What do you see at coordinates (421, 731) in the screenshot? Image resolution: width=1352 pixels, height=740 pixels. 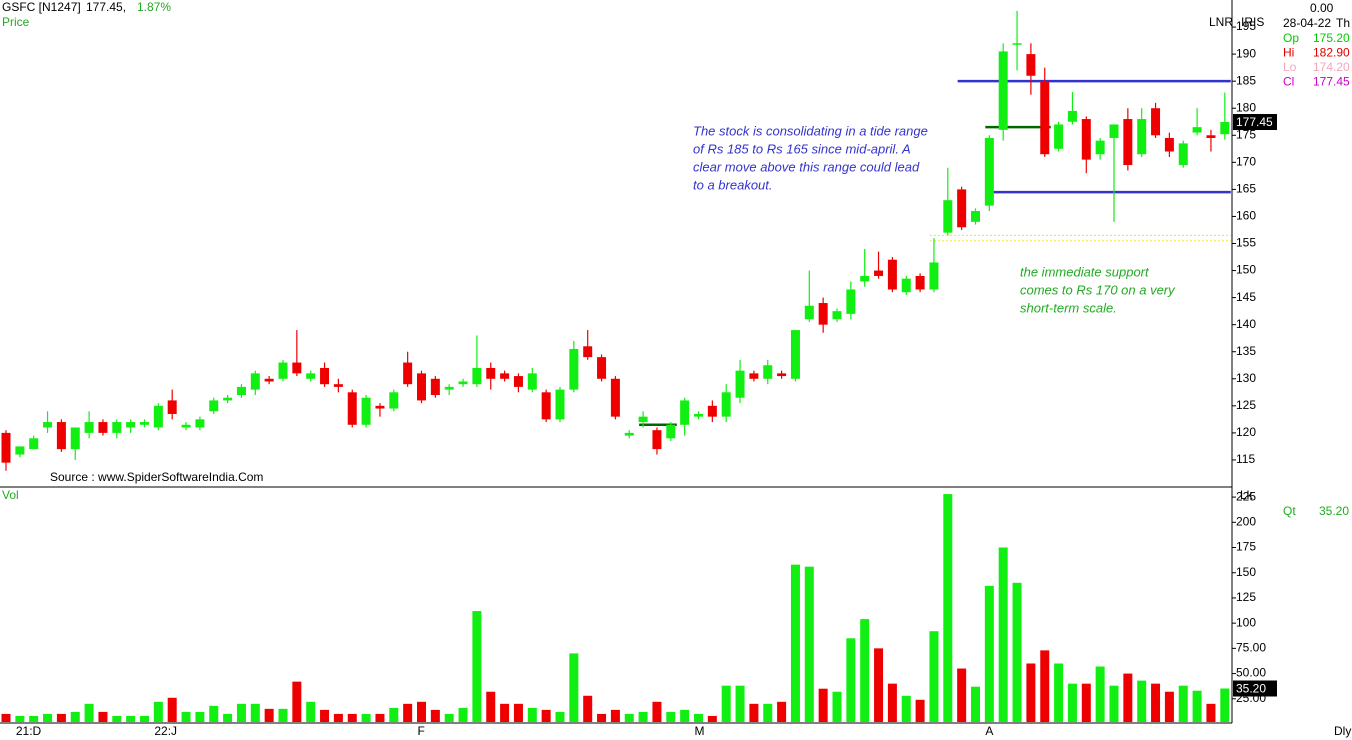 I see `x-tick-label: F` at bounding box center [421, 731].